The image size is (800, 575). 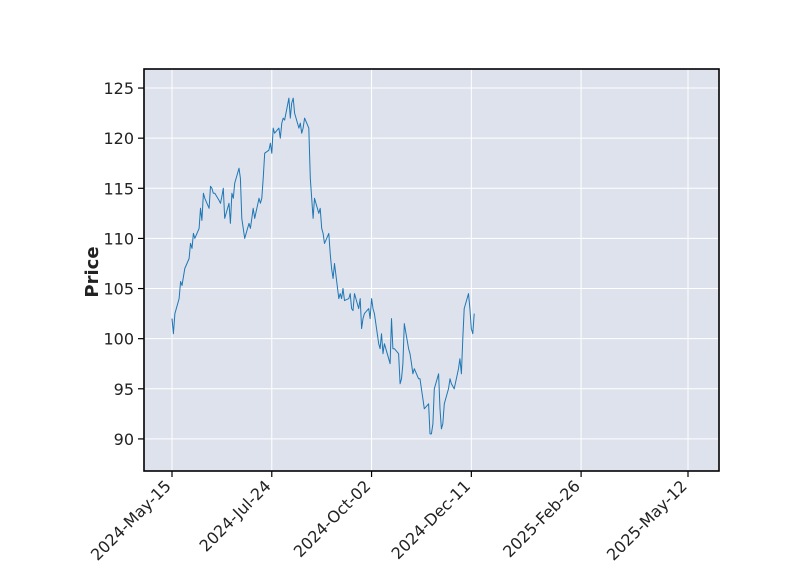 I want to click on x-tick-label: 2024-May-15, so click(x=131, y=520).